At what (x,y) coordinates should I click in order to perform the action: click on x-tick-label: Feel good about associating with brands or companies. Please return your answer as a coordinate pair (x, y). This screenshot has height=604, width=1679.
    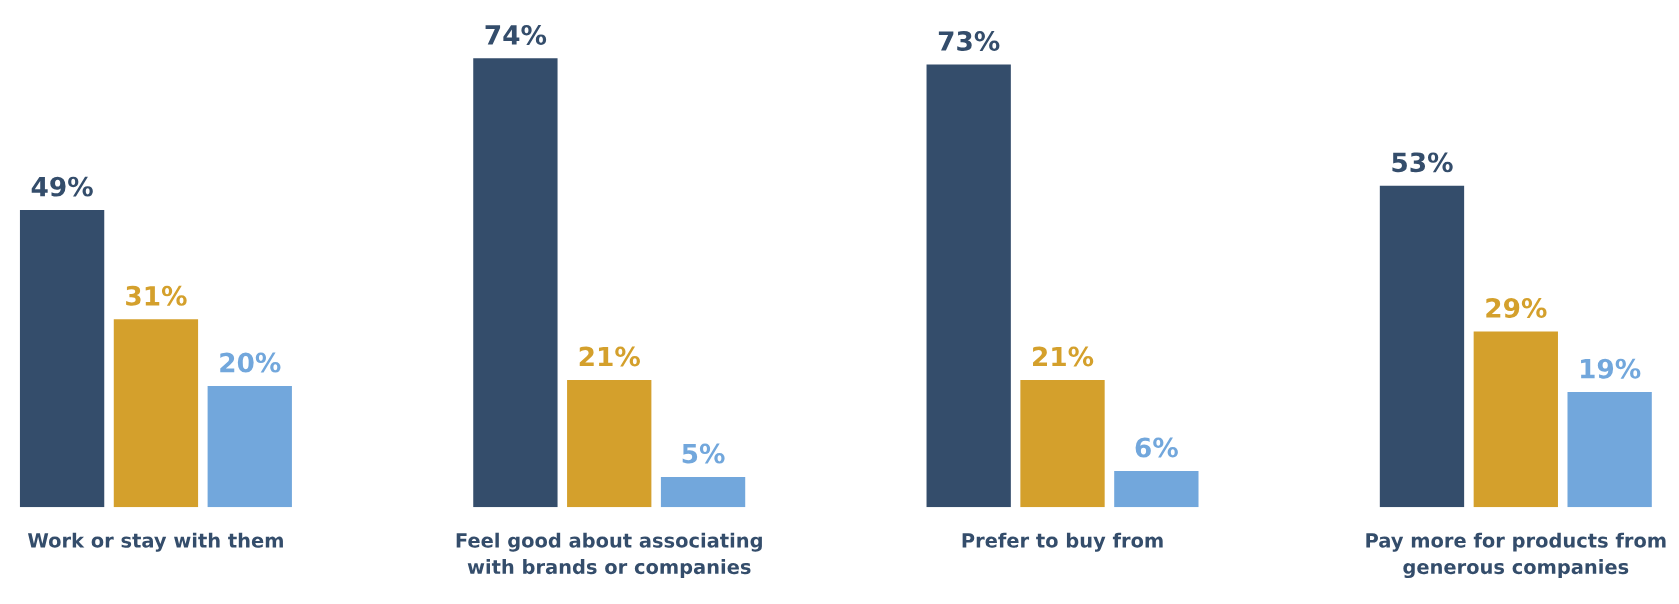
    Looking at the image, I should click on (609, 555).